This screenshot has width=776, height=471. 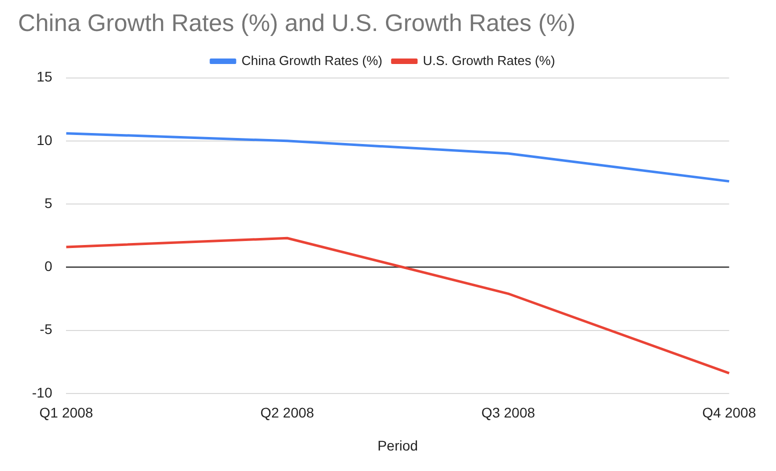 I want to click on x-tick-label: Q3 2008, so click(x=508, y=412).